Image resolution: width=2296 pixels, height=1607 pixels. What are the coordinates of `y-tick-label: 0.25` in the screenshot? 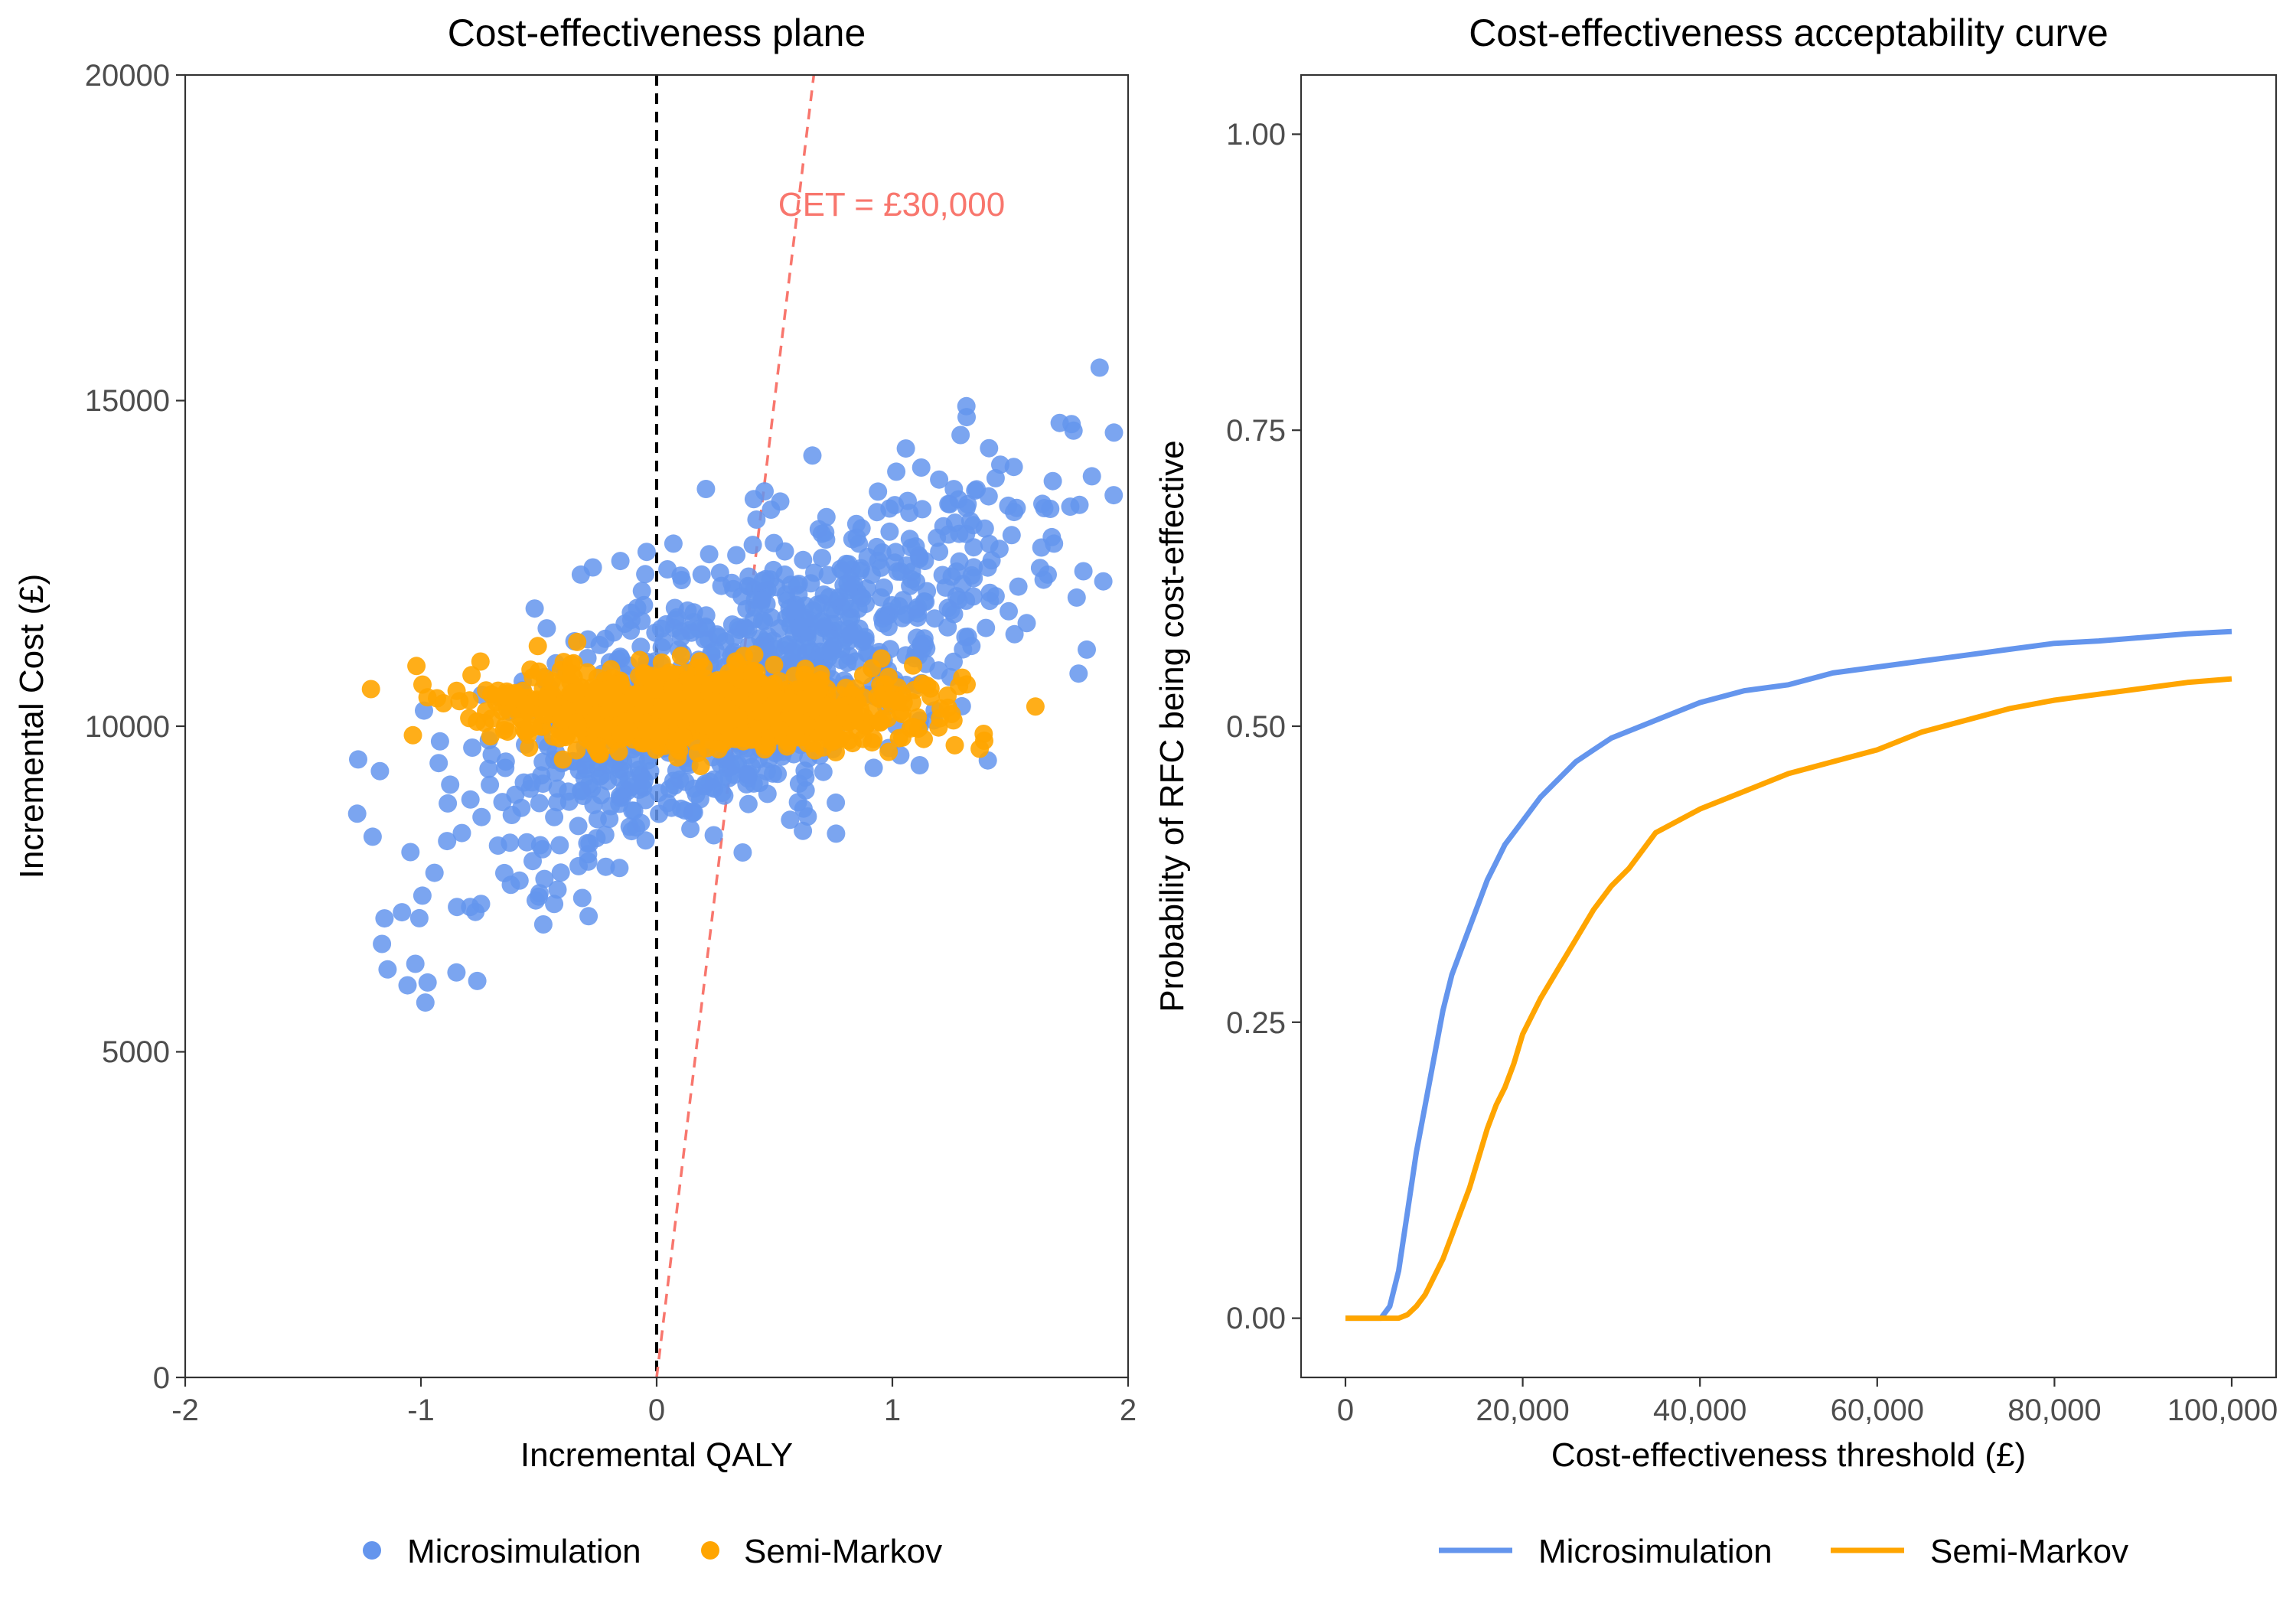 It's located at (1256, 1023).